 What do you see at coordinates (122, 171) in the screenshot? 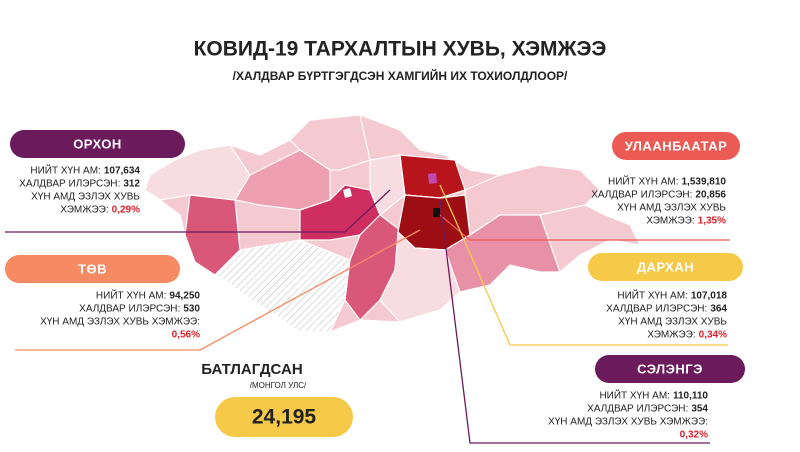
I see `population-value: 107,634` at bounding box center [122, 171].